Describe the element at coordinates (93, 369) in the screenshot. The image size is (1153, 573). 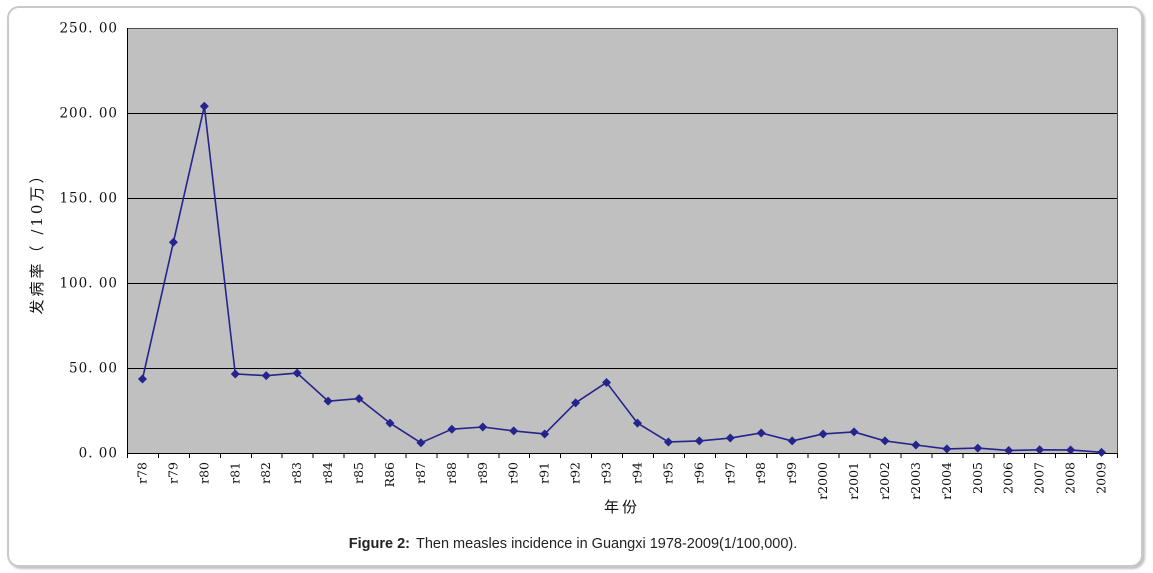
I see `y-tick-label: 50. 00` at that location.